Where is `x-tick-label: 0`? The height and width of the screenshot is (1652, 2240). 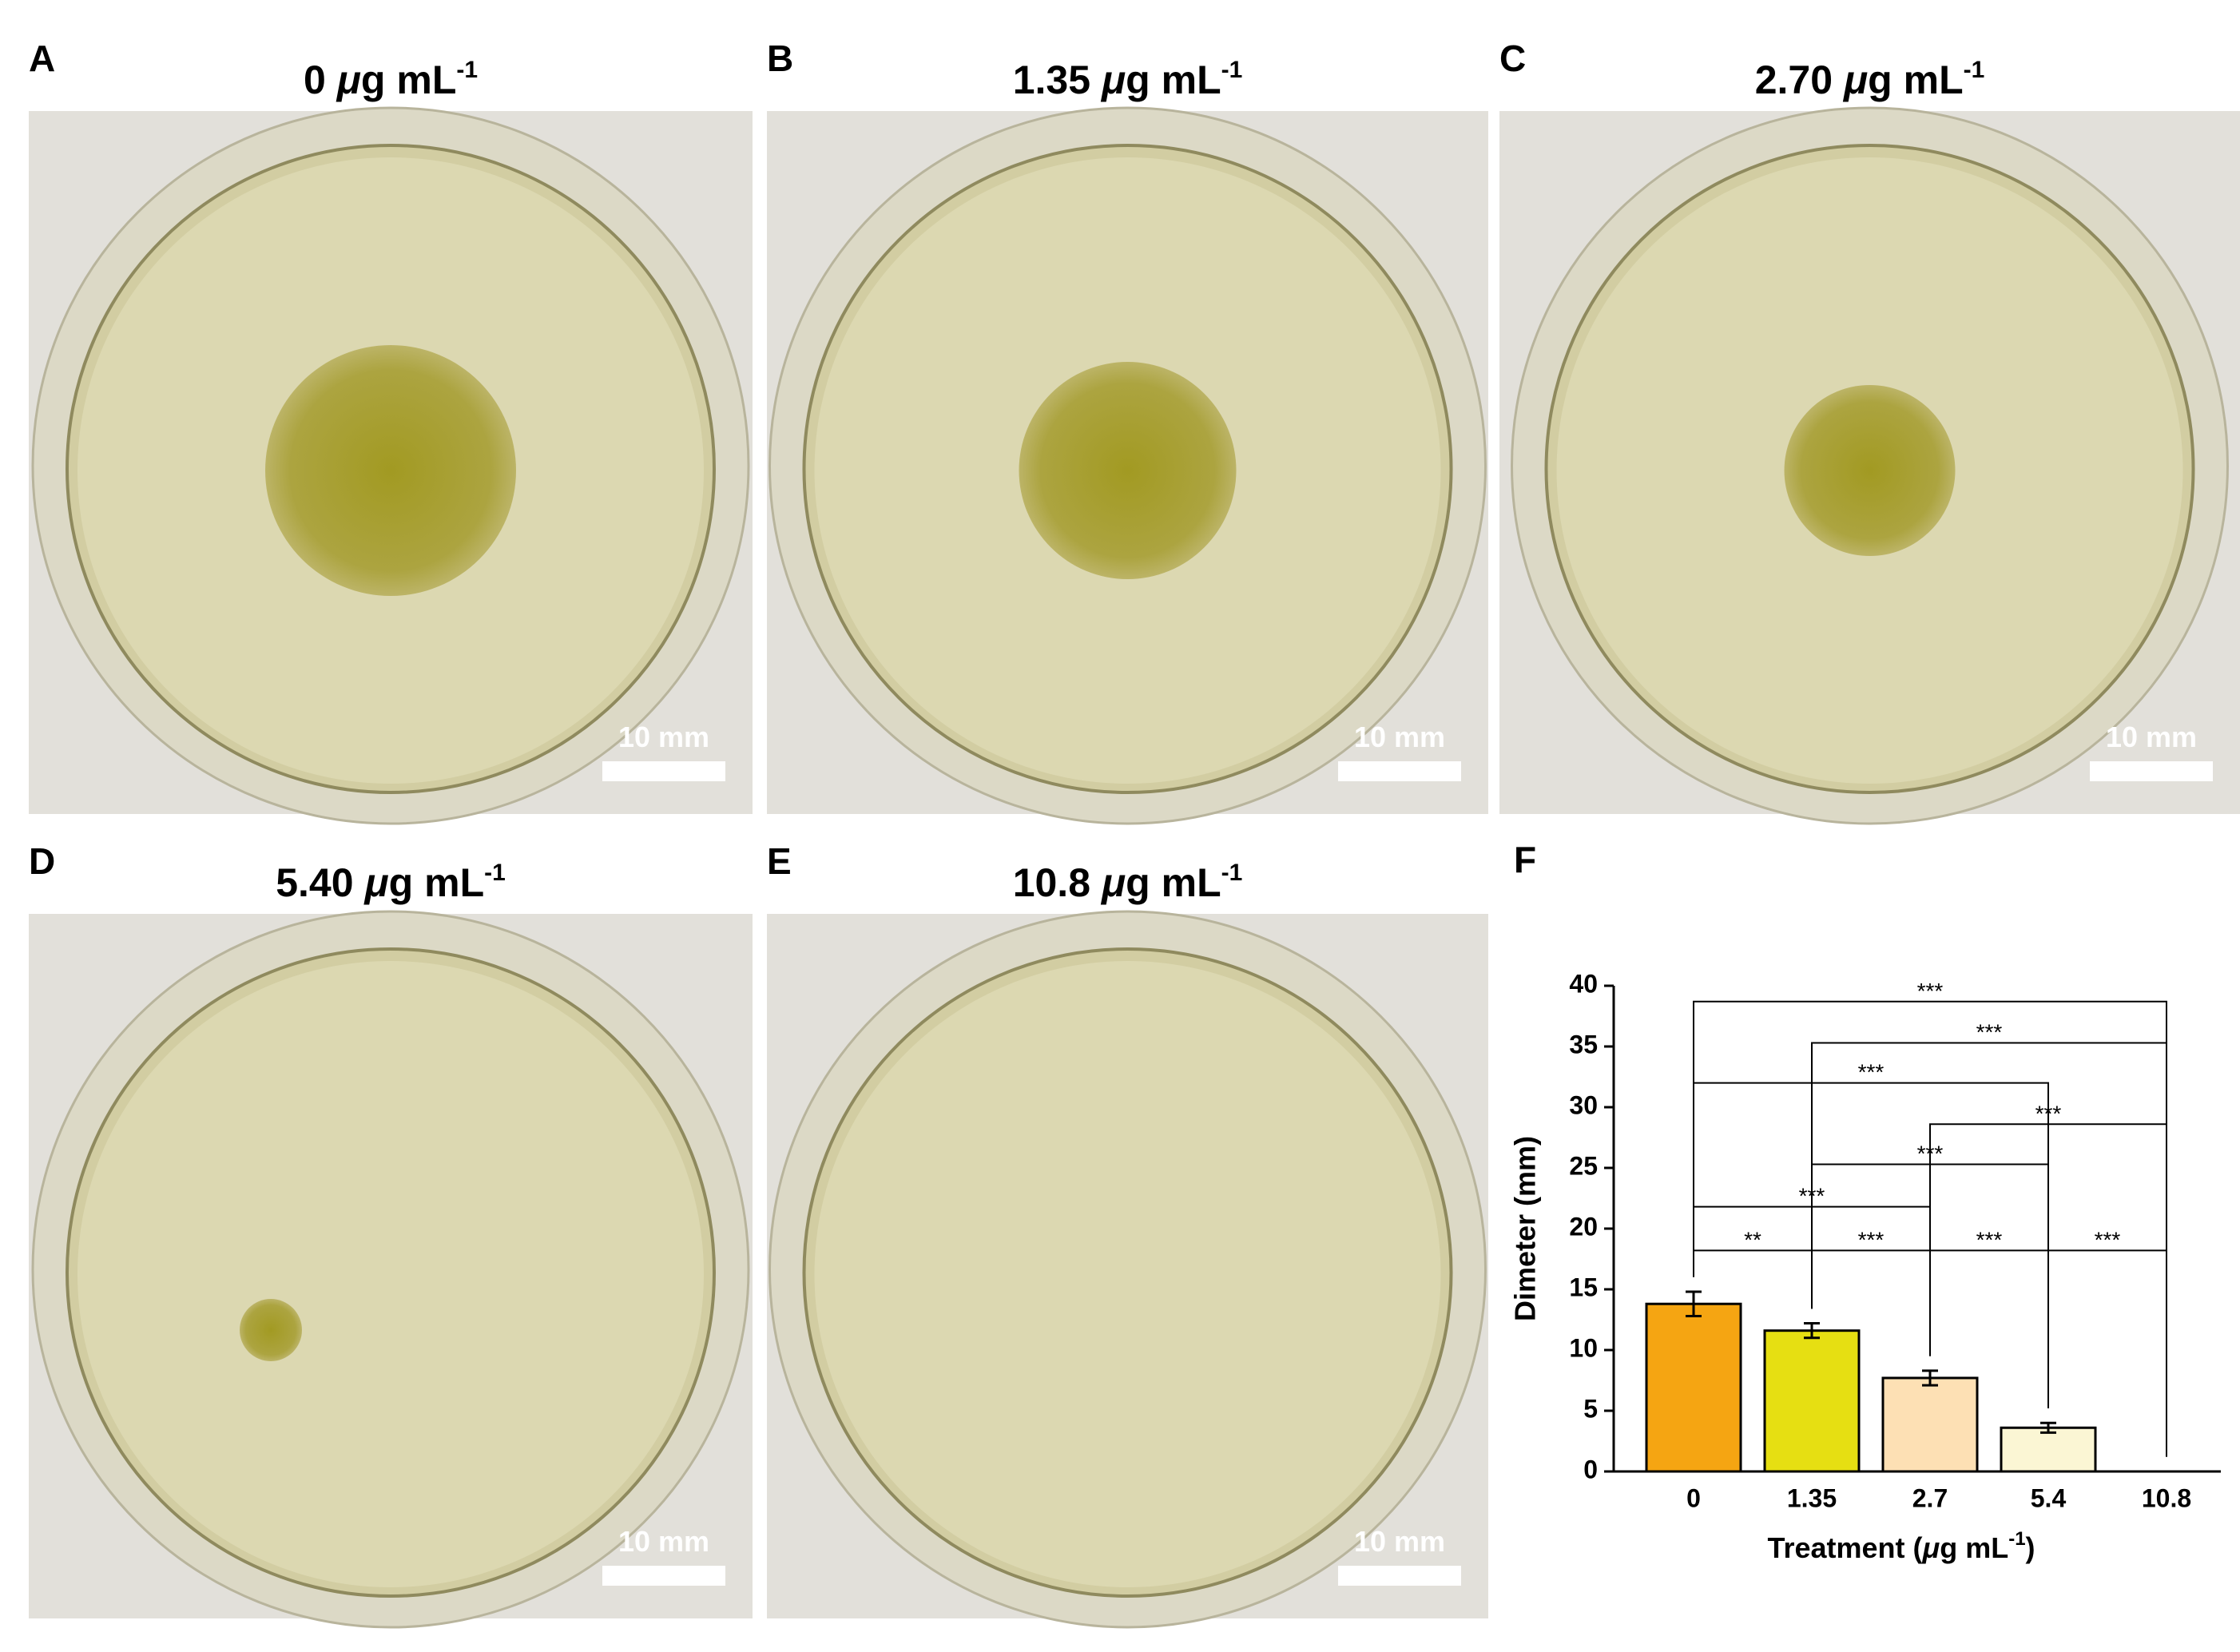 x-tick-label: 0 is located at coordinates (1693, 1497).